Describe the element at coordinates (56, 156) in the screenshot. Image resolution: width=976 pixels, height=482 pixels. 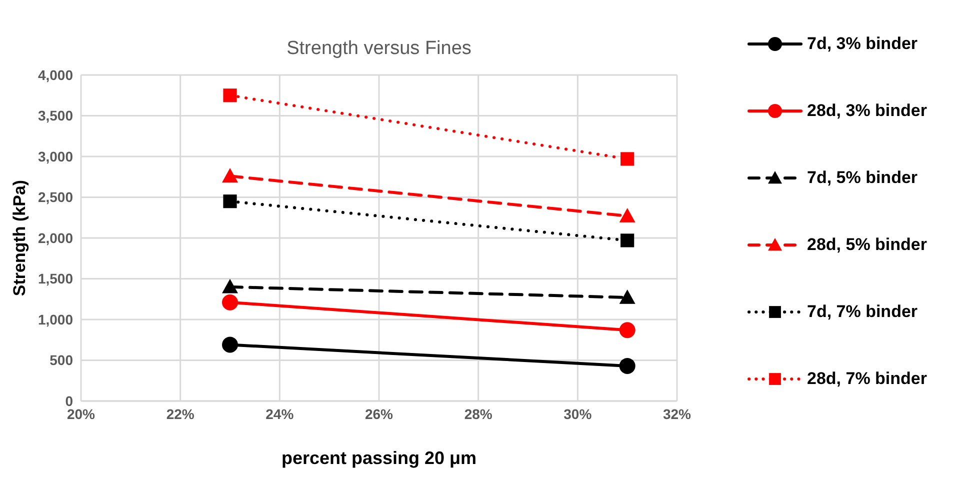
I see `y-tick-label: 3,000` at that location.